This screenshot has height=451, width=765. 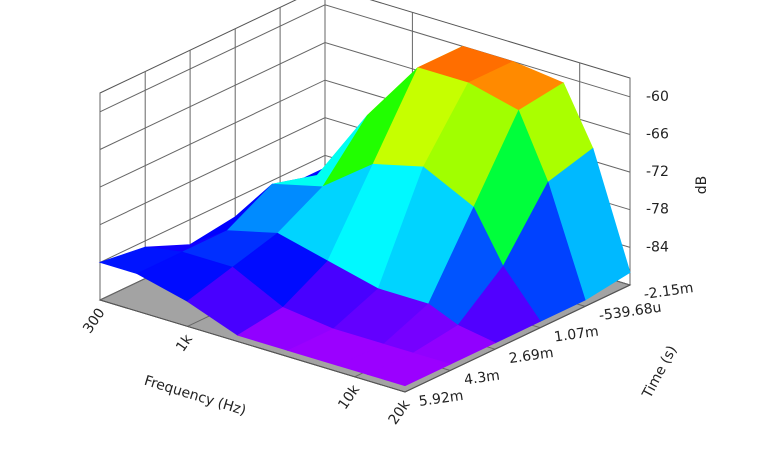 What do you see at coordinates (669, 291) in the screenshot?
I see `y-tick-label: -2.15m` at bounding box center [669, 291].